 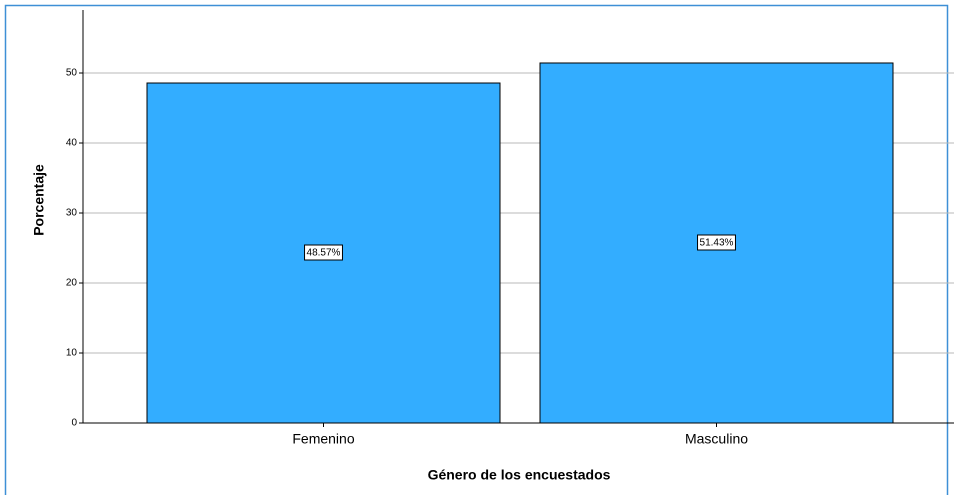 What do you see at coordinates (323, 439) in the screenshot?
I see `x-tick-label: Femenino` at bounding box center [323, 439].